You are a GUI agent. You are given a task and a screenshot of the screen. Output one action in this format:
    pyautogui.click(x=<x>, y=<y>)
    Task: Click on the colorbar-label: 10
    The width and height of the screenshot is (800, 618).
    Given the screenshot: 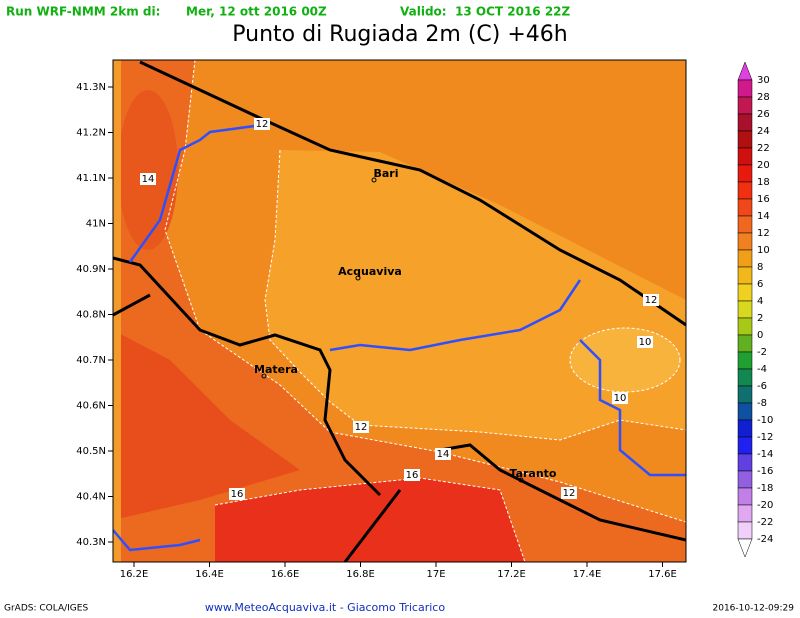 What is the action you would take?
    pyautogui.click(x=763, y=250)
    